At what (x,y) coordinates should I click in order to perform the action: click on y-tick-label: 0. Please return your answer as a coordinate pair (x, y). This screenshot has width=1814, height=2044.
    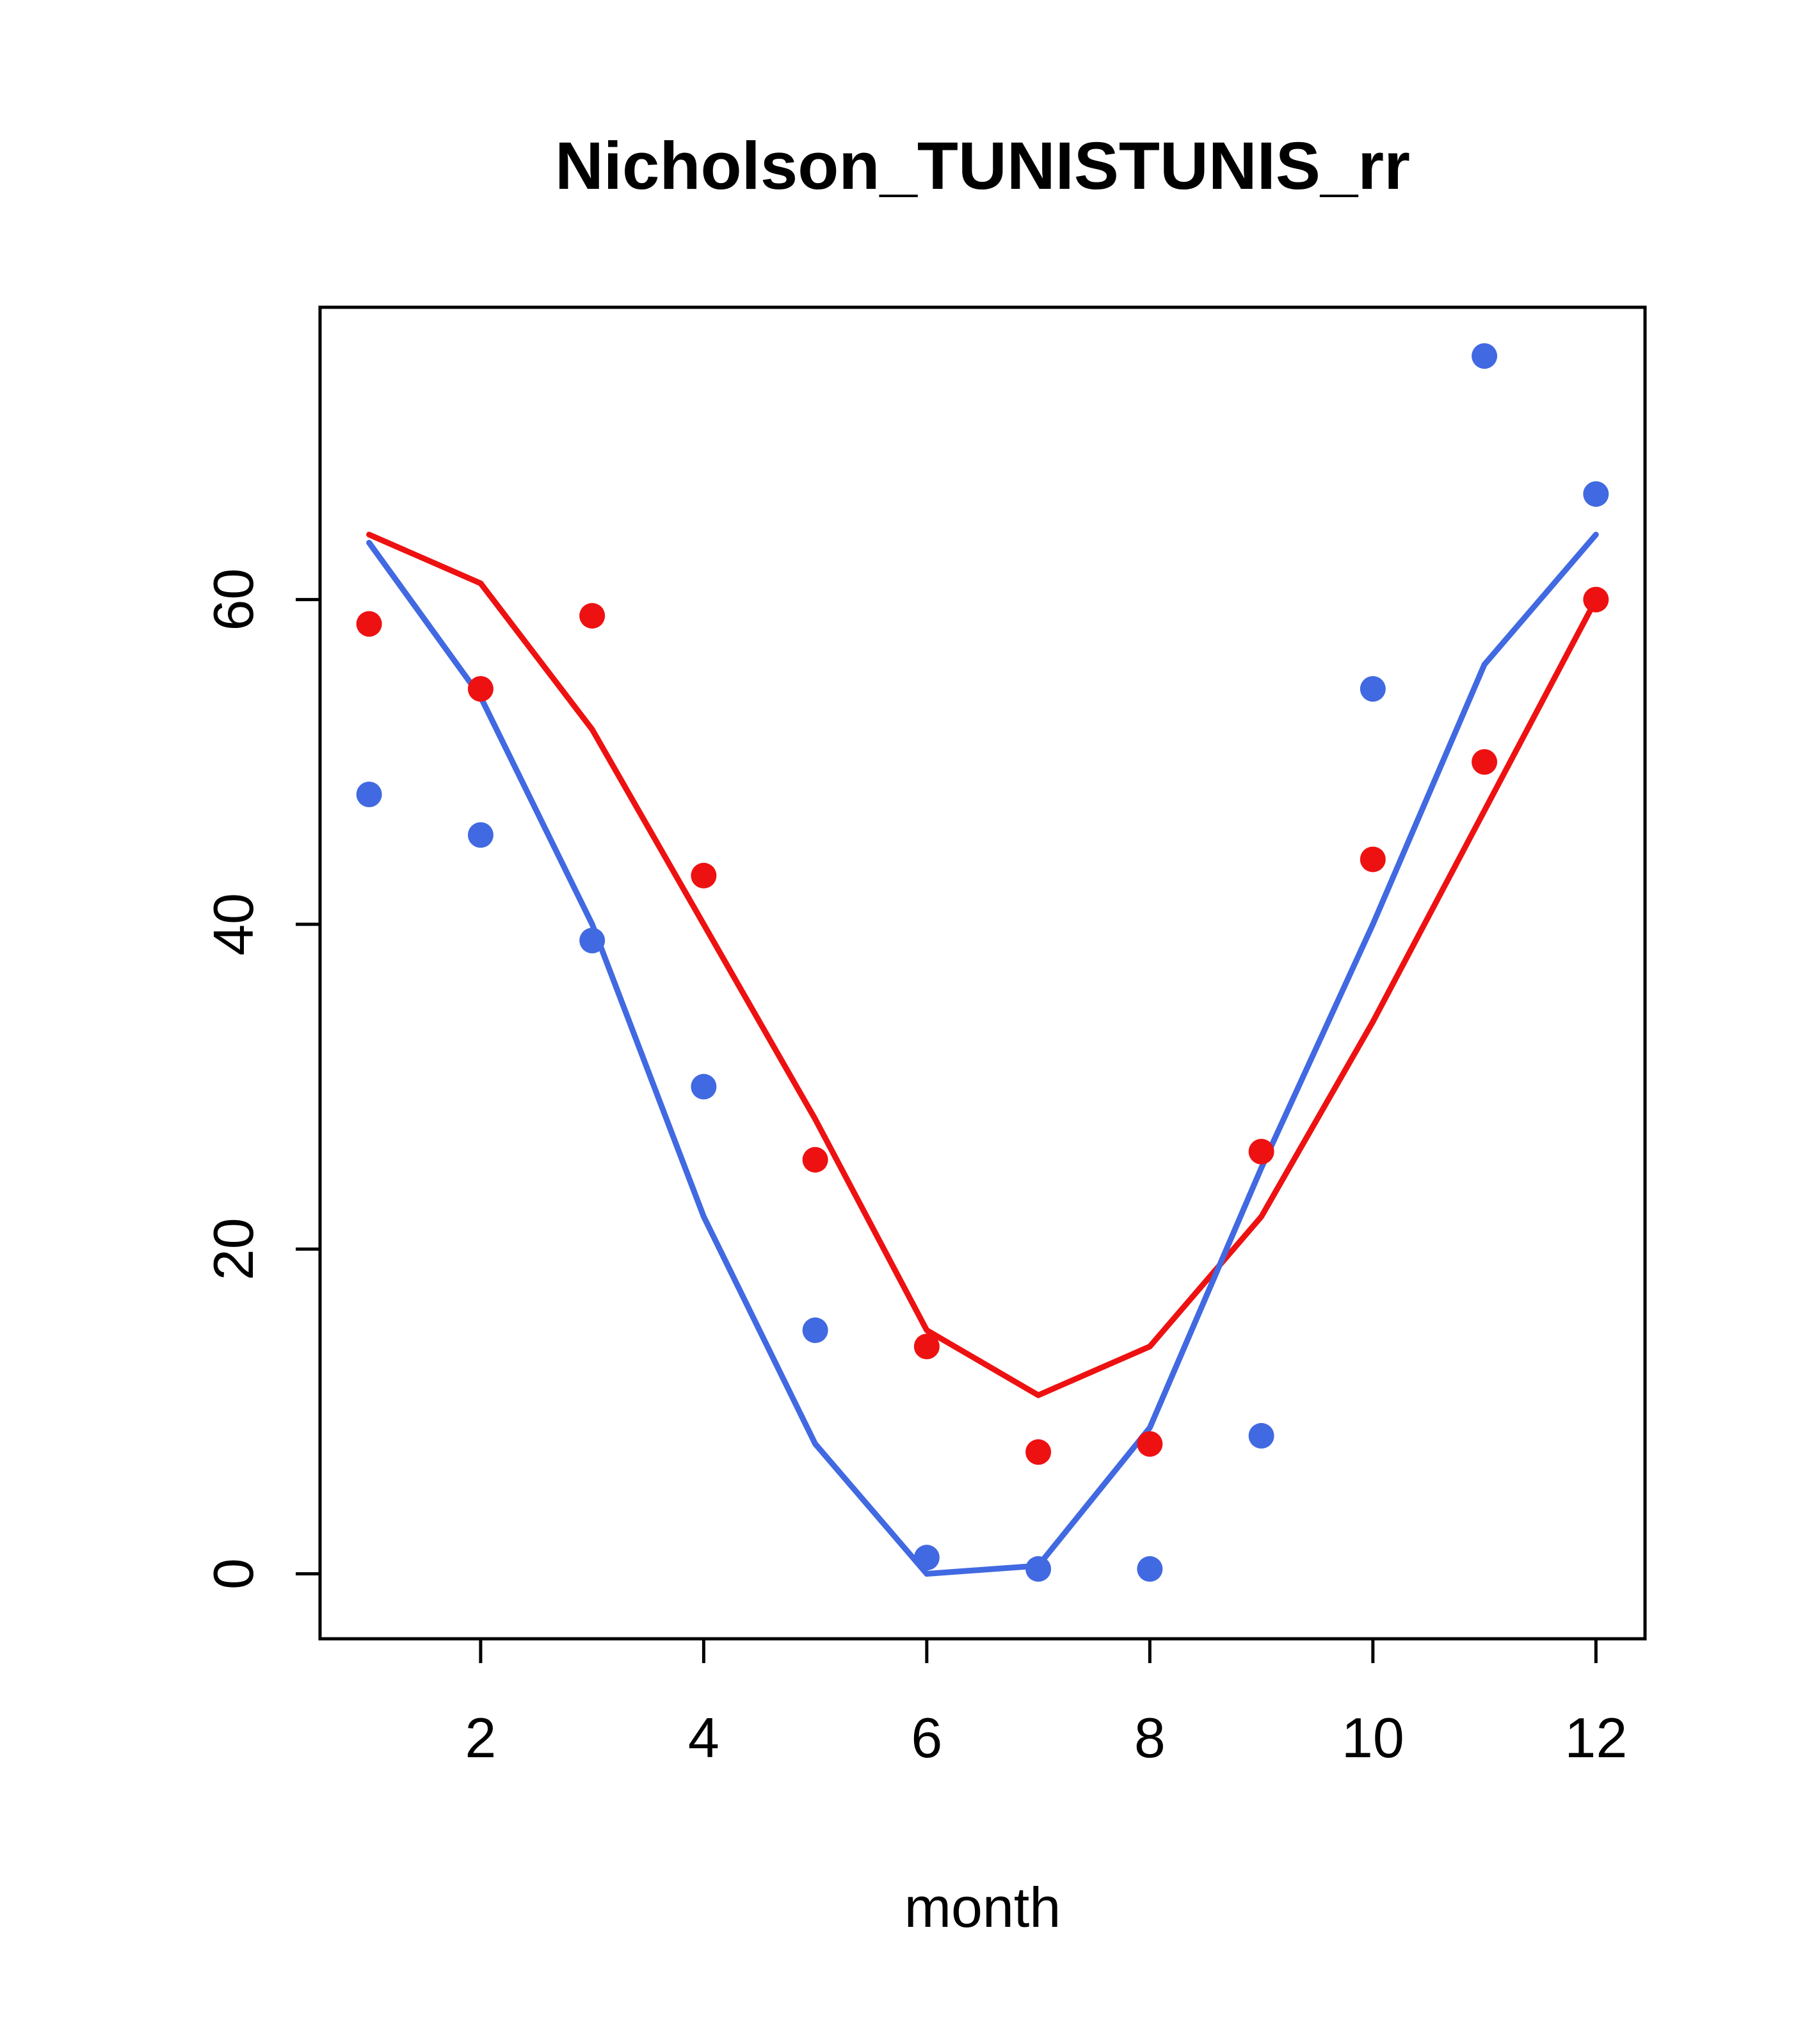
    Looking at the image, I should click on (233, 1573).